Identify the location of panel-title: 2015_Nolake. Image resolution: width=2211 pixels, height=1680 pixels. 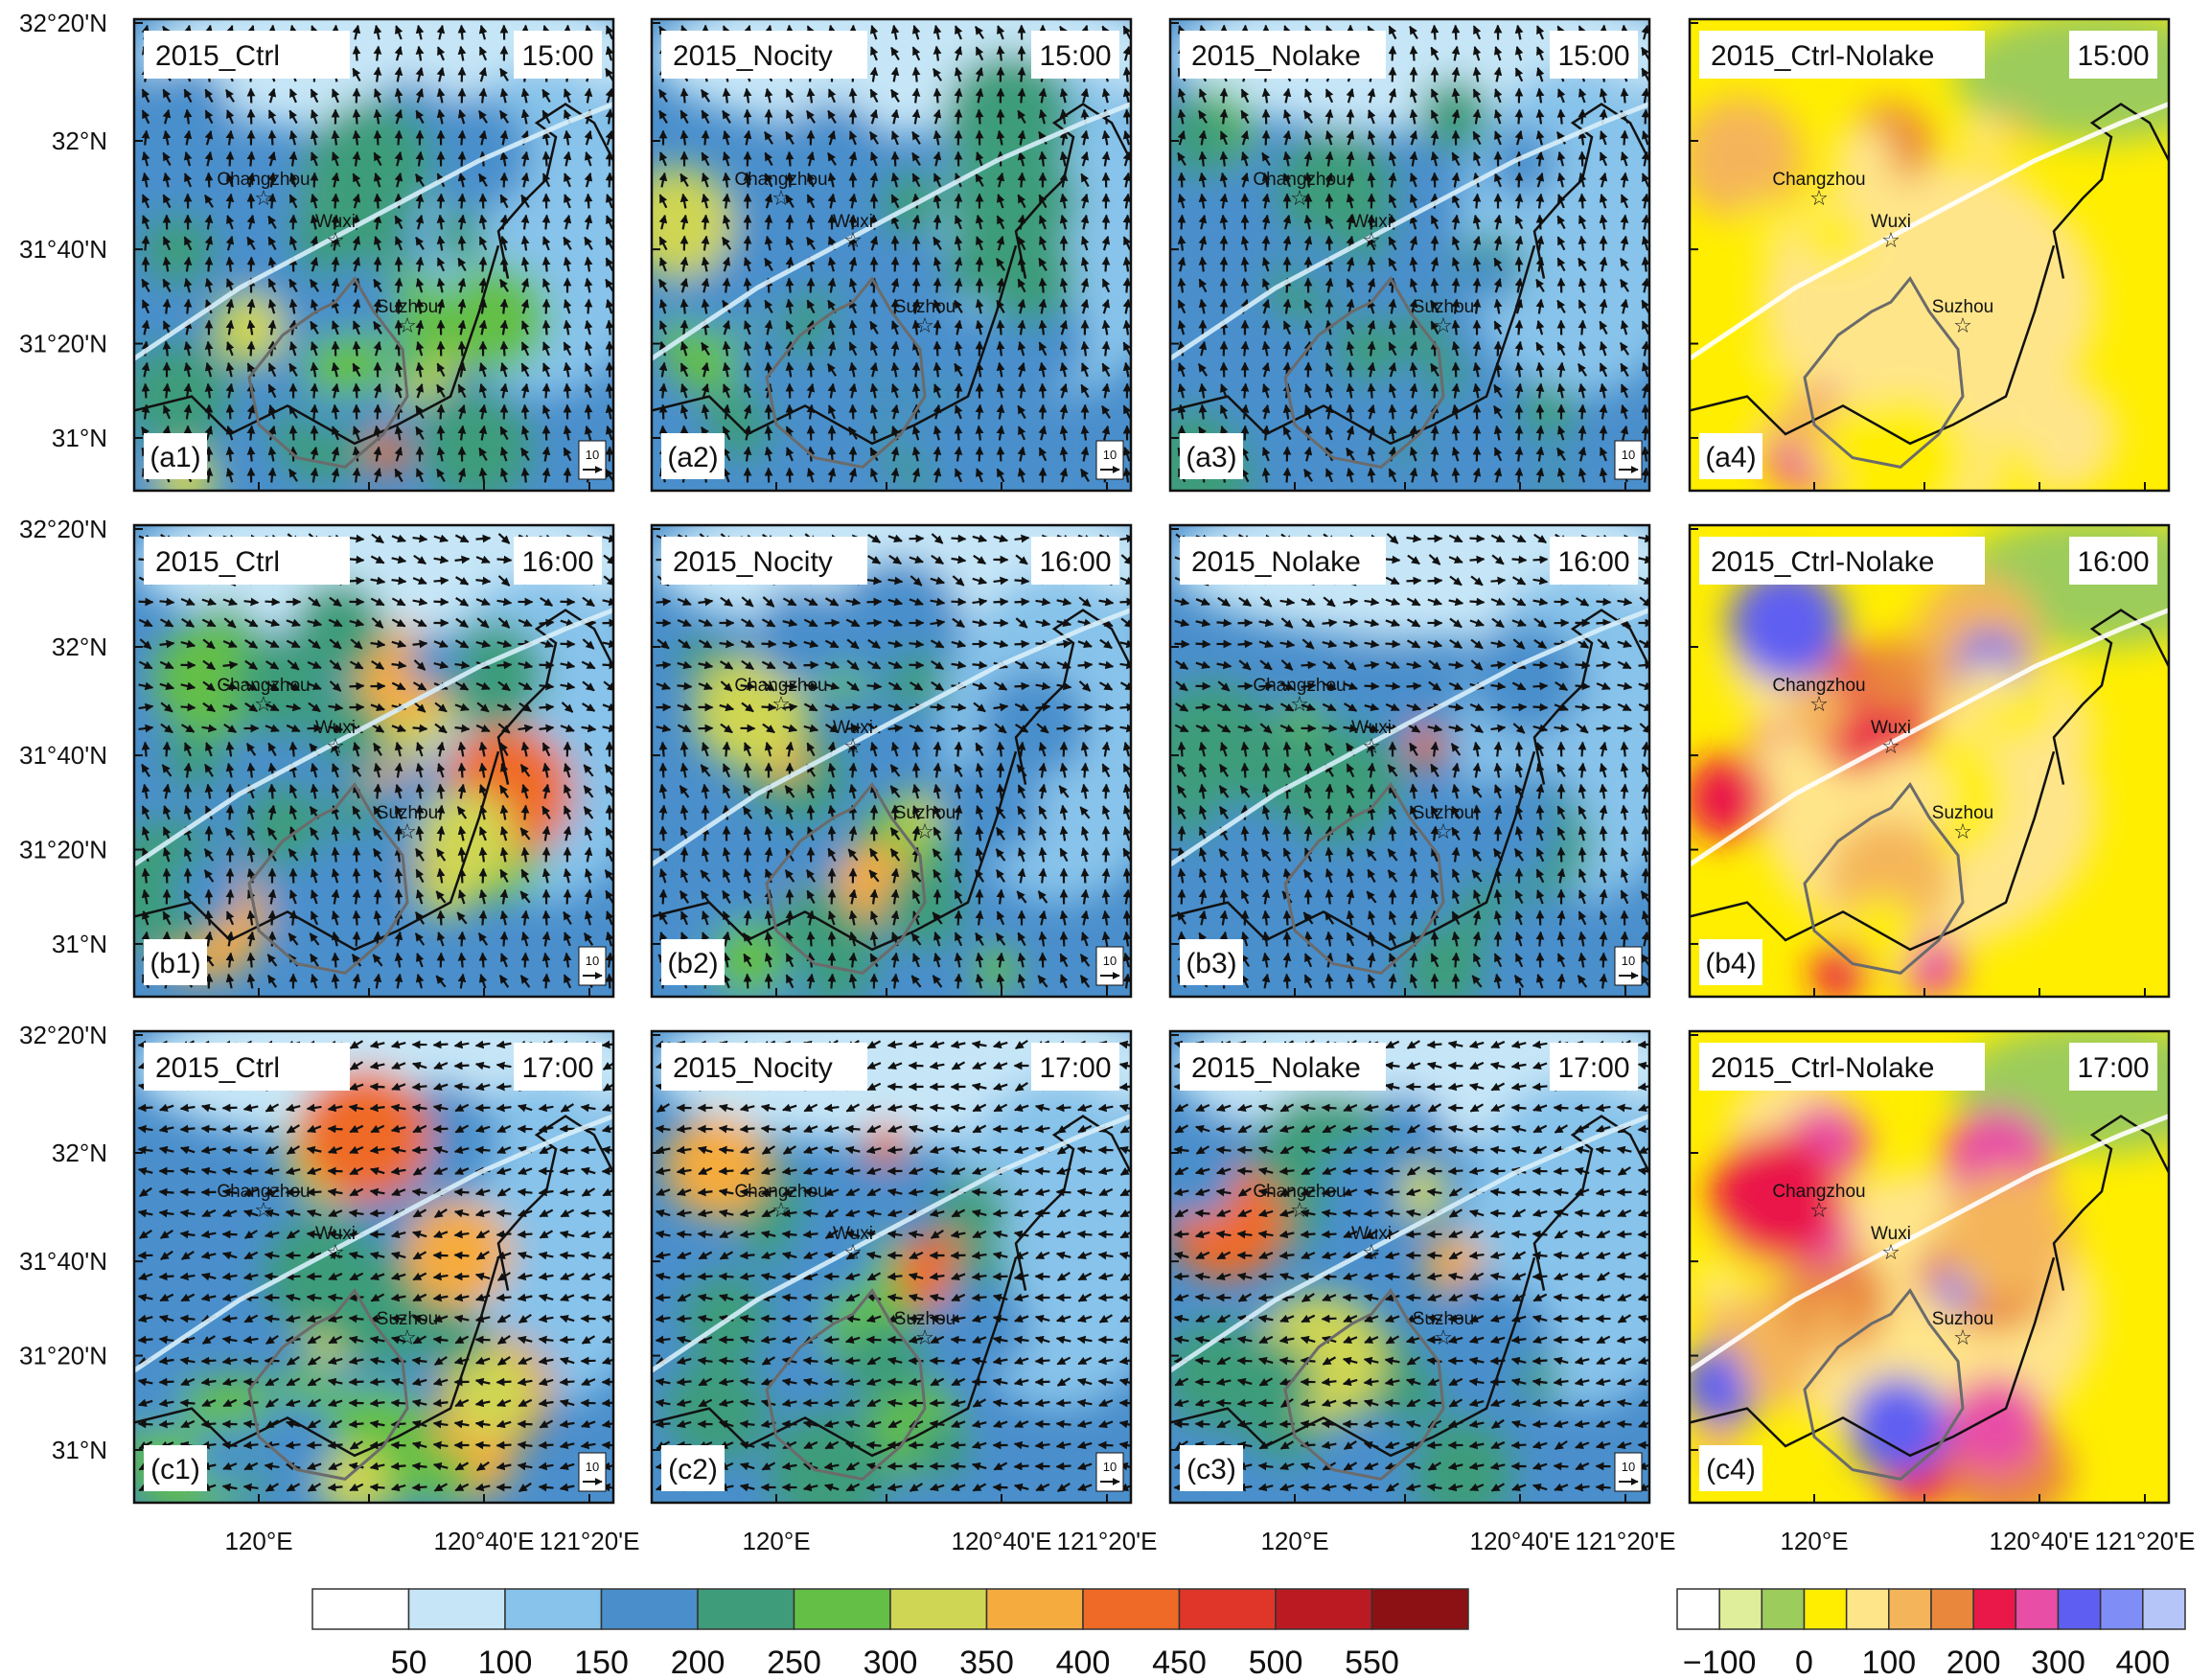
(1276, 56).